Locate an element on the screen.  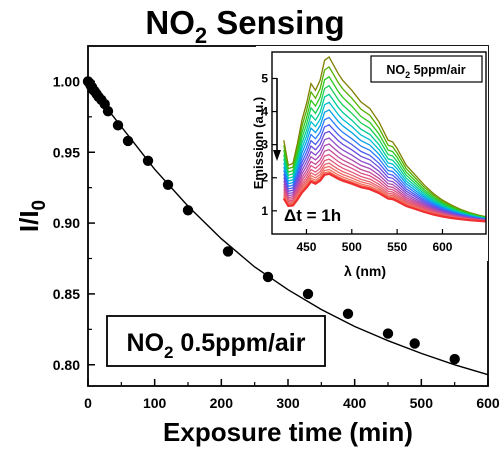
inset-legend-box is located at coordinates (426, 69).